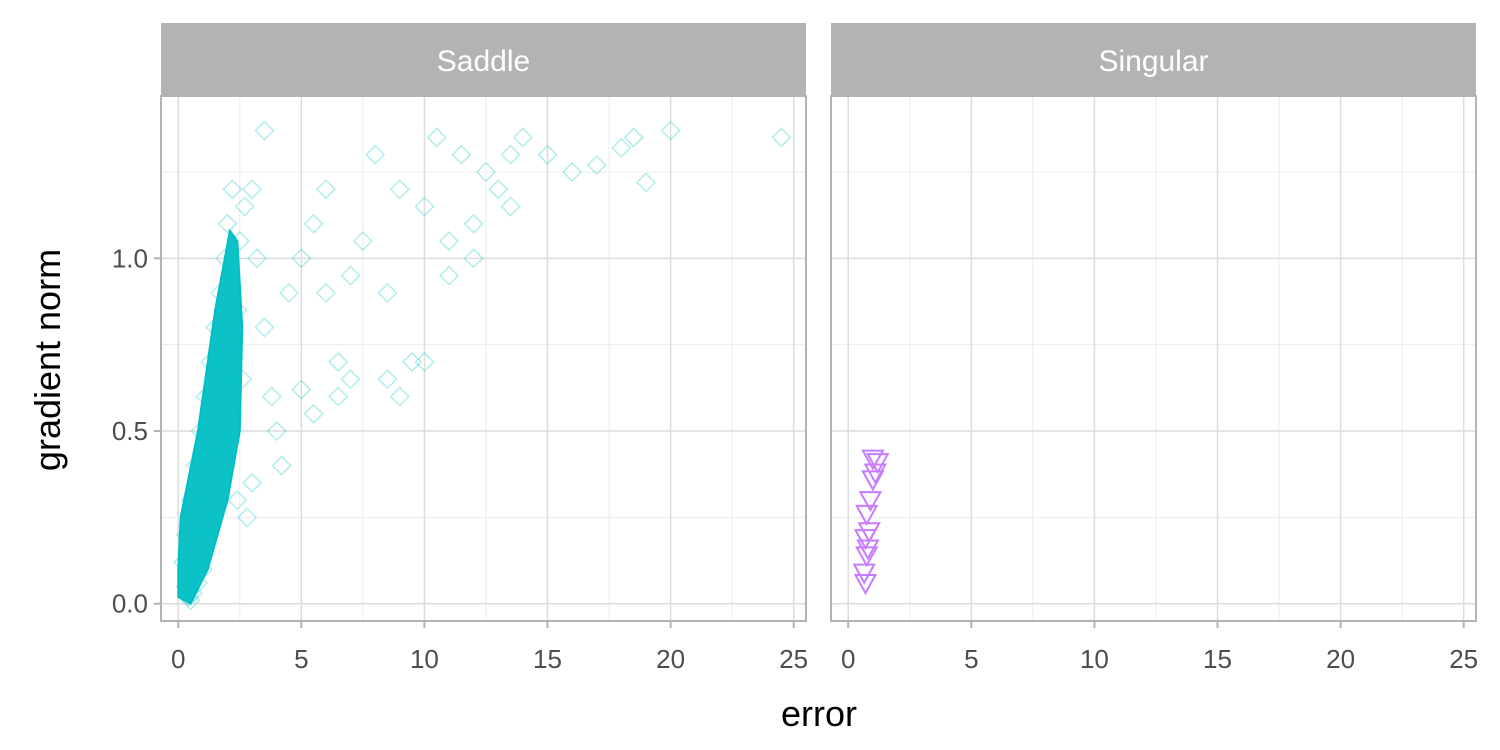 This screenshot has height=750, width=1500. I want to click on facet-strip-label: Singular, so click(1153, 61).